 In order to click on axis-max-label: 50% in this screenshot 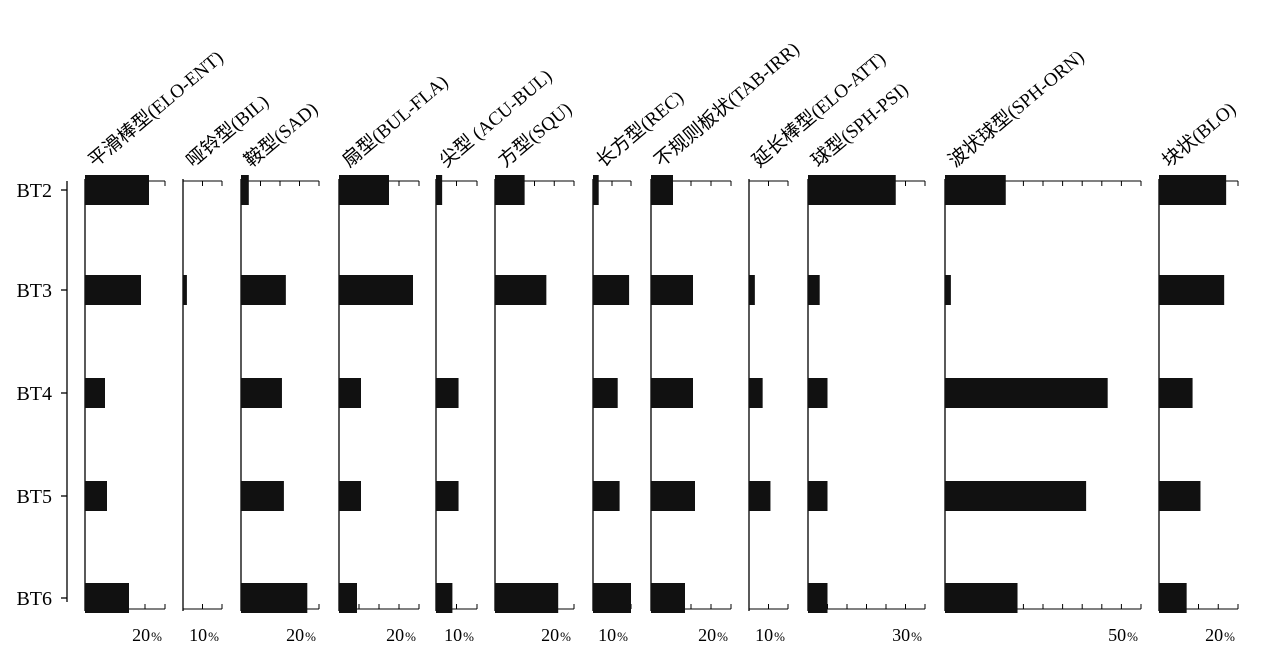, I will do `click(1123, 635)`.